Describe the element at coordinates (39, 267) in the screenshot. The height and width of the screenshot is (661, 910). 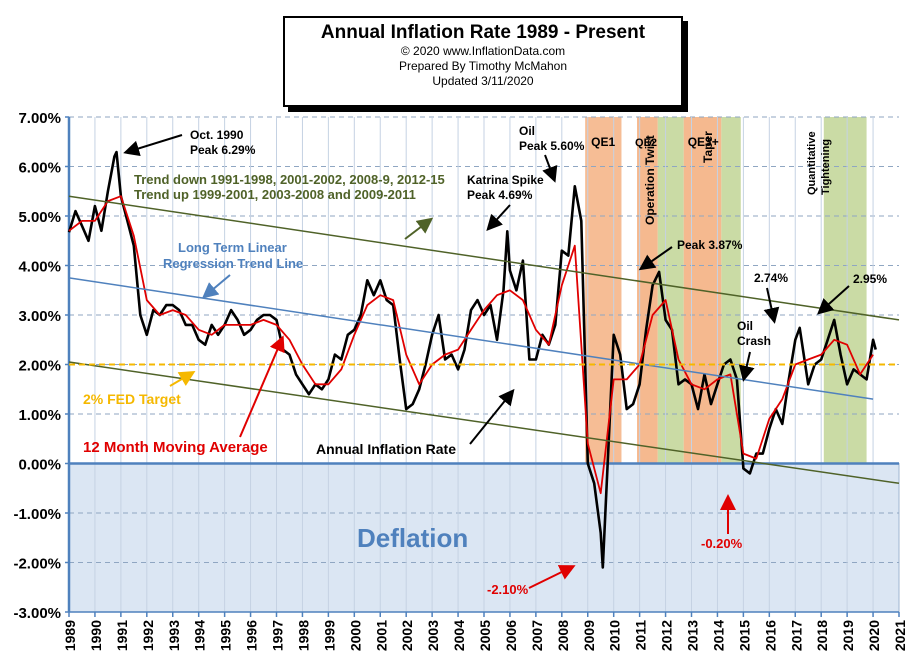
I see `y-tick-label-3: 4.00%` at that location.